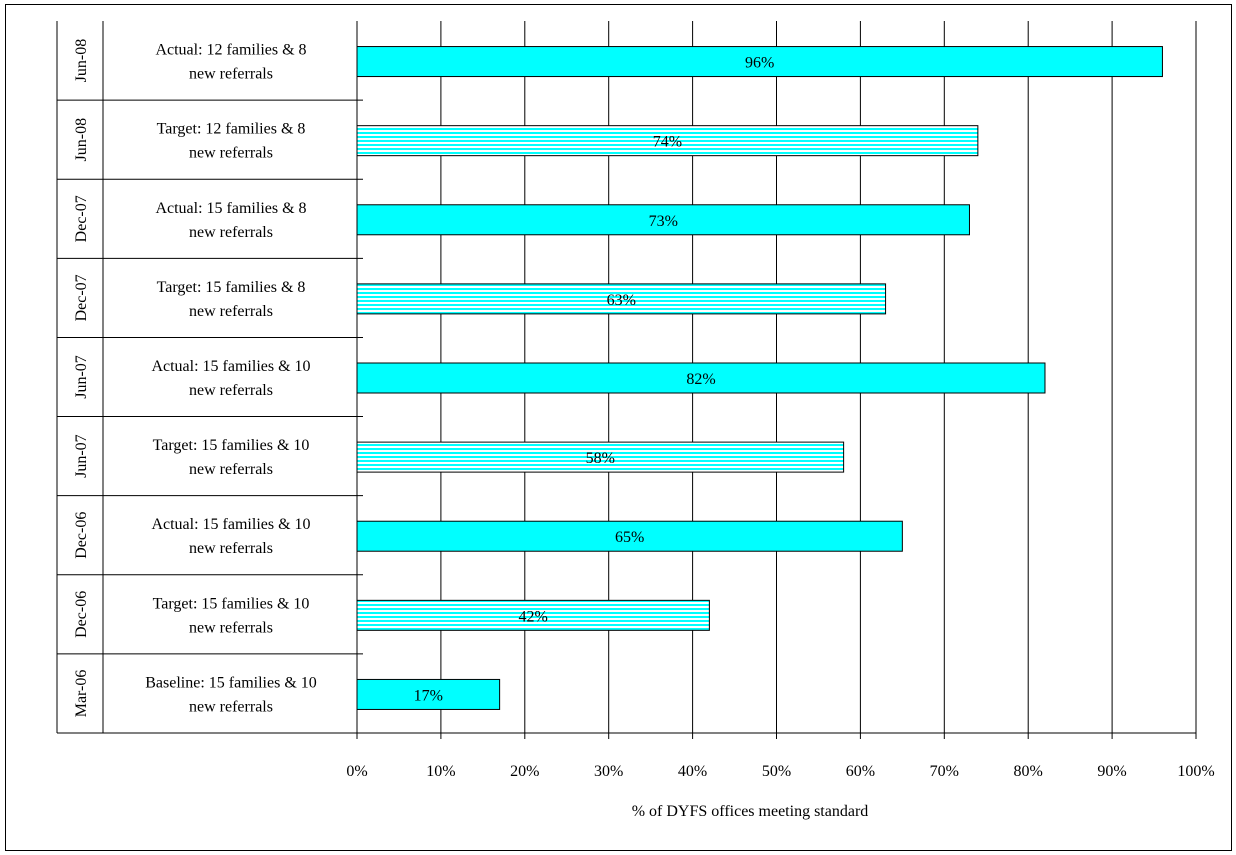  What do you see at coordinates (1195, 771) in the screenshot?
I see `x-tick-label: 100%` at bounding box center [1195, 771].